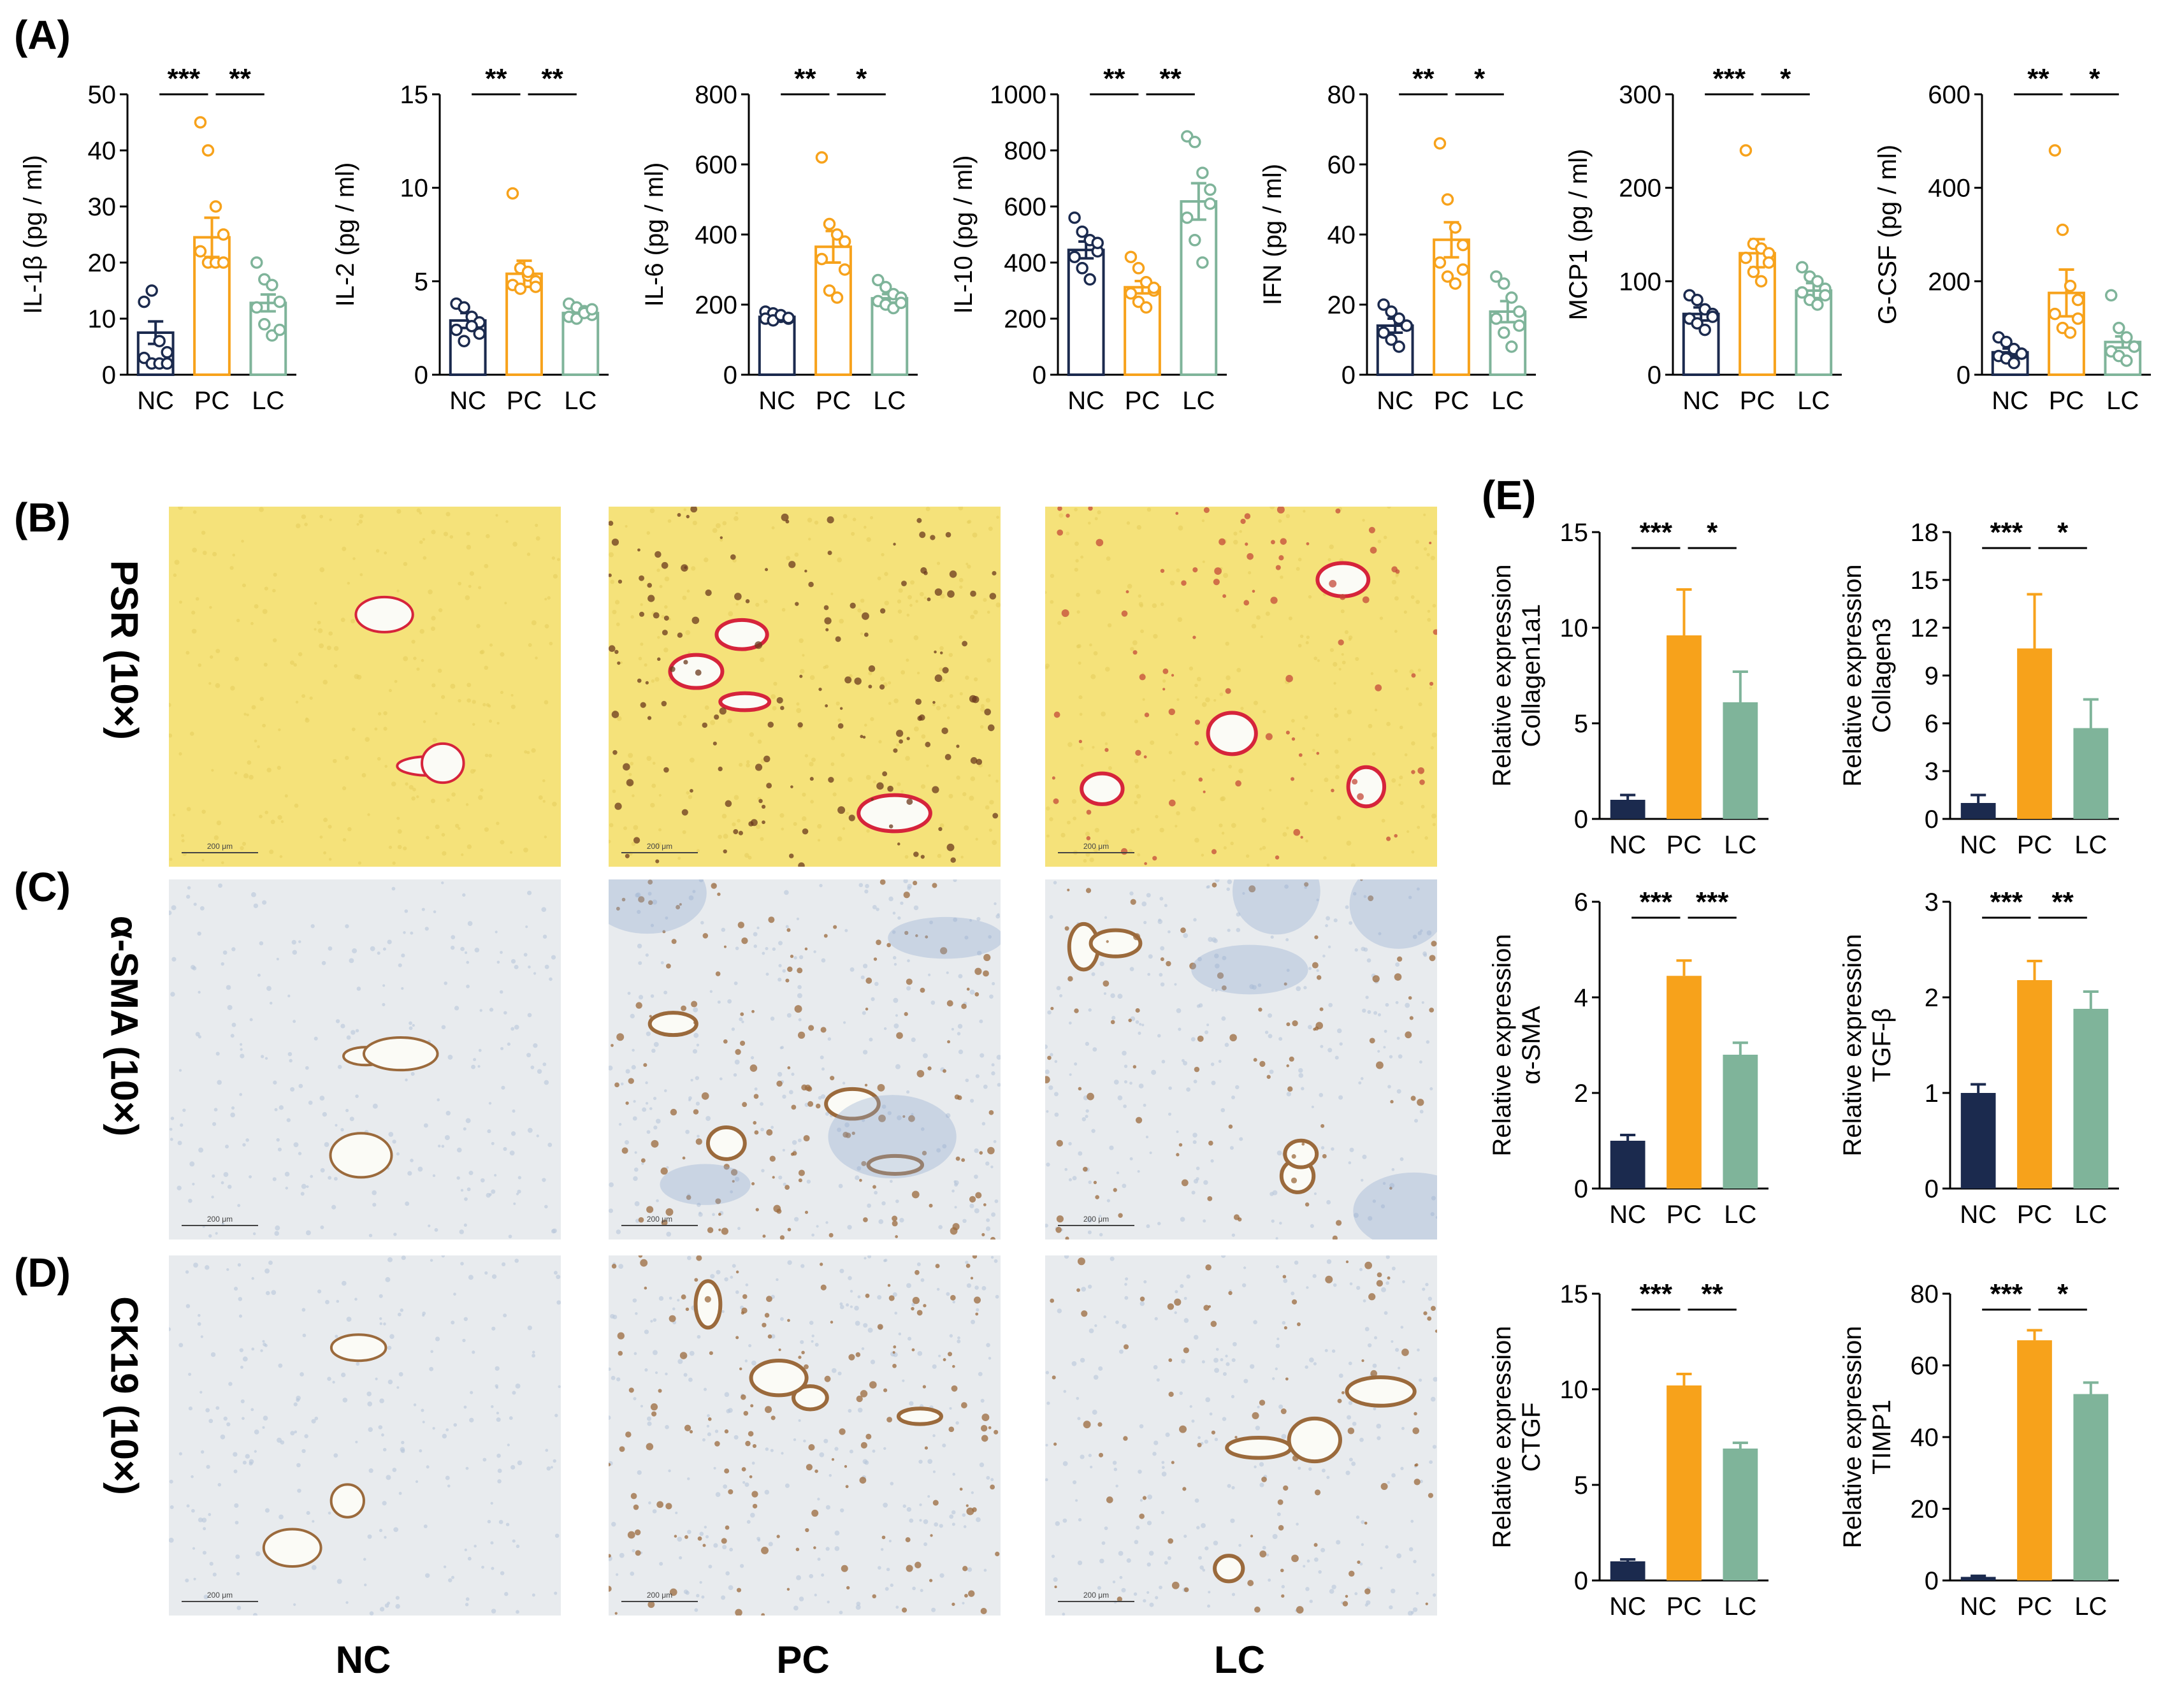  Describe the element at coordinates (365, 687) in the screenshot. I see `micrograph-psr-nc: 200 μm` at that location.